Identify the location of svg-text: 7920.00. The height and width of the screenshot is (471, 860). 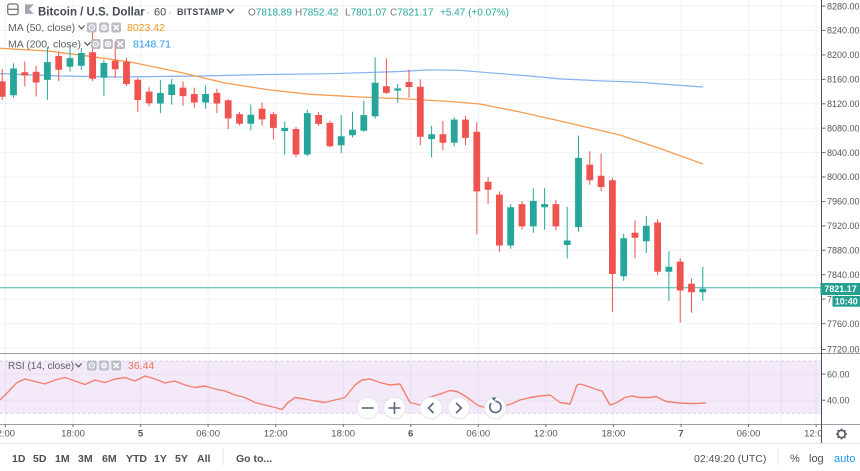
(843, 226).